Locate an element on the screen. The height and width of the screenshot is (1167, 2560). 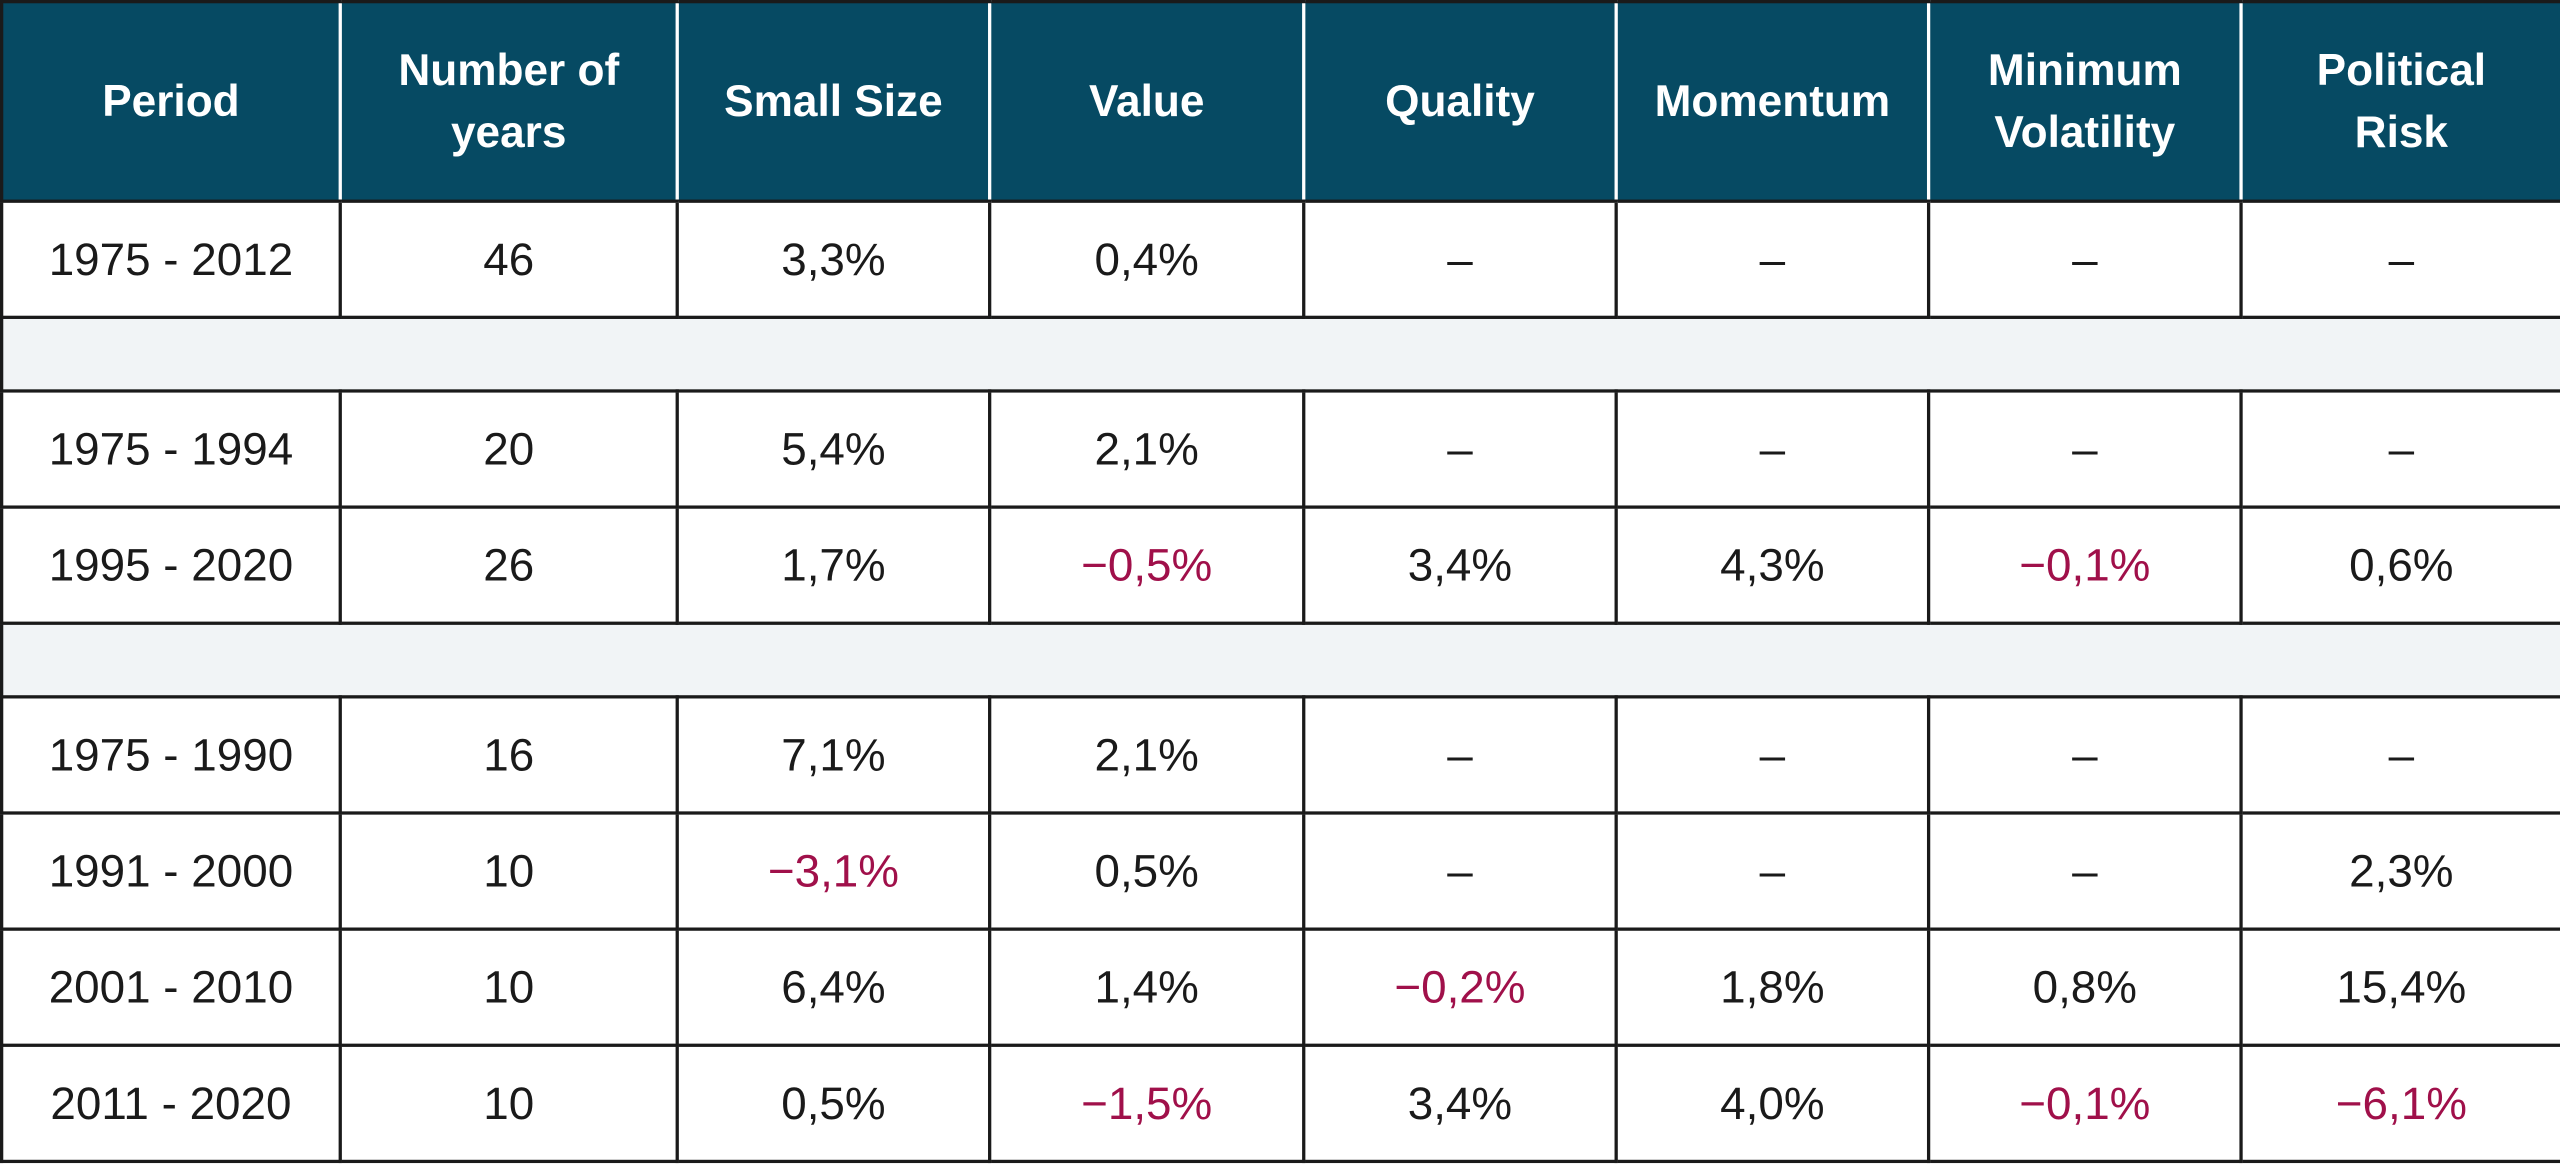
column-header-text: Volatility is located at coordinates (2085, 132).